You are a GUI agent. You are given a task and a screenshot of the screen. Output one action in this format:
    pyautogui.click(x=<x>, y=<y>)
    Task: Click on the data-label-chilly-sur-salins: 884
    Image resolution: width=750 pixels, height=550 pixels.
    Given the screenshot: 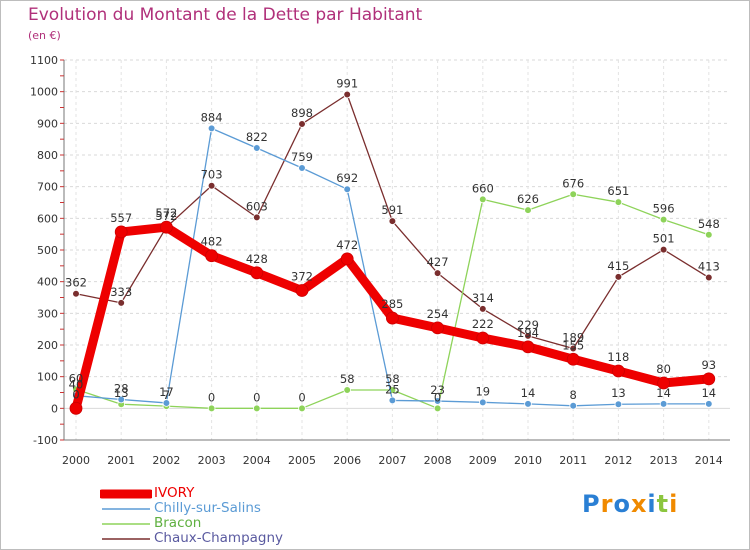 What is the action you would take?
    pyautogui.click(x=212, y=117)
    